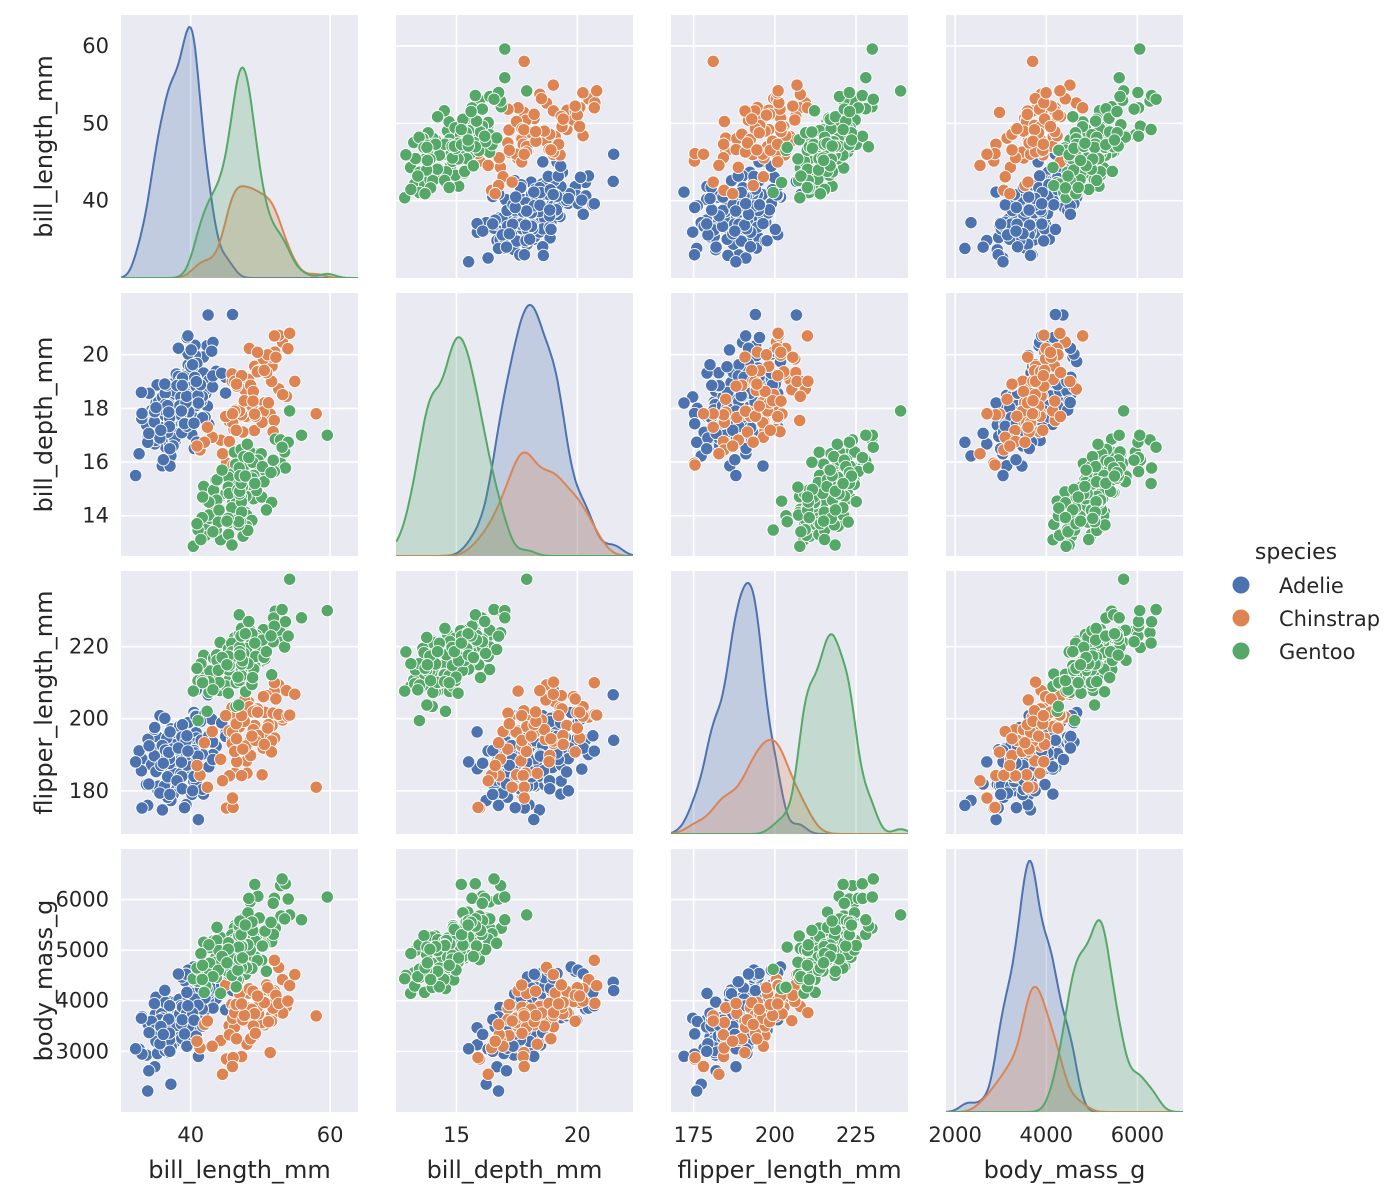 The width and height of the screenshot is (1400, 1204). Describe the element at coordinates (44, 146) in the screenshot. I see `y-axis-label-bill-length-mm: bill_length_mm` at that location.